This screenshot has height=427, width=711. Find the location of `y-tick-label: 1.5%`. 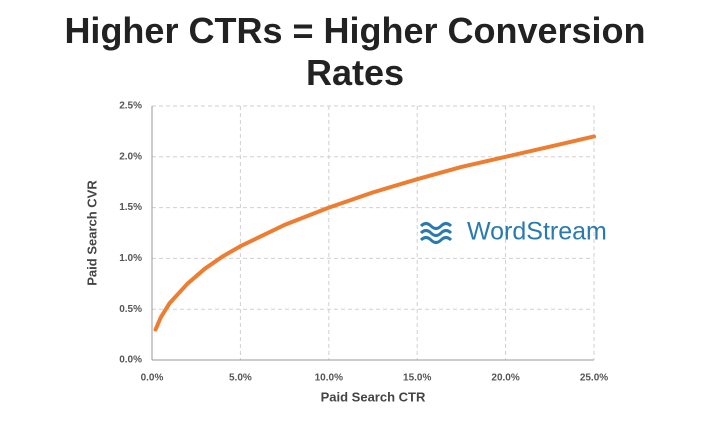

y-tick-label: 1.5% is located at coordinates (130, 207).